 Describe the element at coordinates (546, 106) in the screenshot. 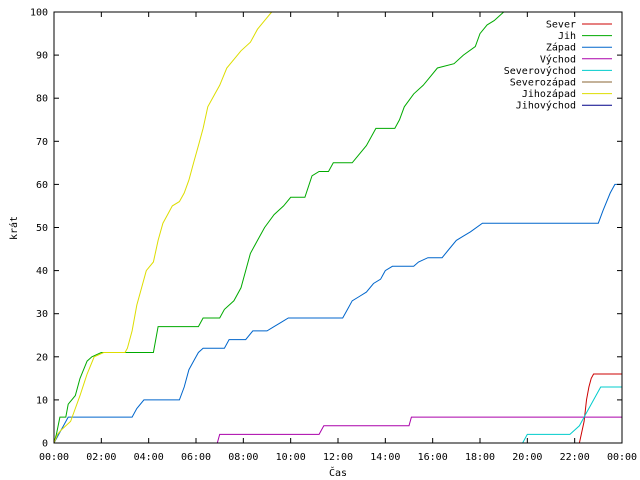

I see `legend-label: Jihovýchod` at that location.